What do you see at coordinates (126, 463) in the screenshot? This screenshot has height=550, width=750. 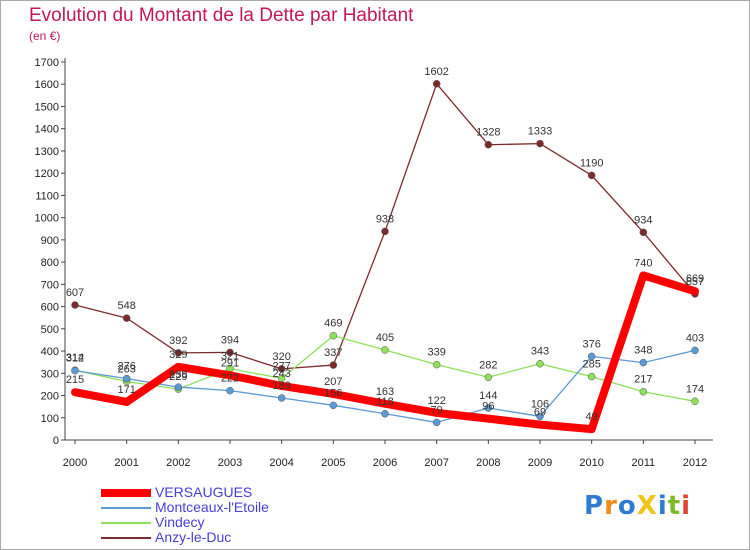 I see `x-tick-label: 2001` at bounding box center [126, 463].